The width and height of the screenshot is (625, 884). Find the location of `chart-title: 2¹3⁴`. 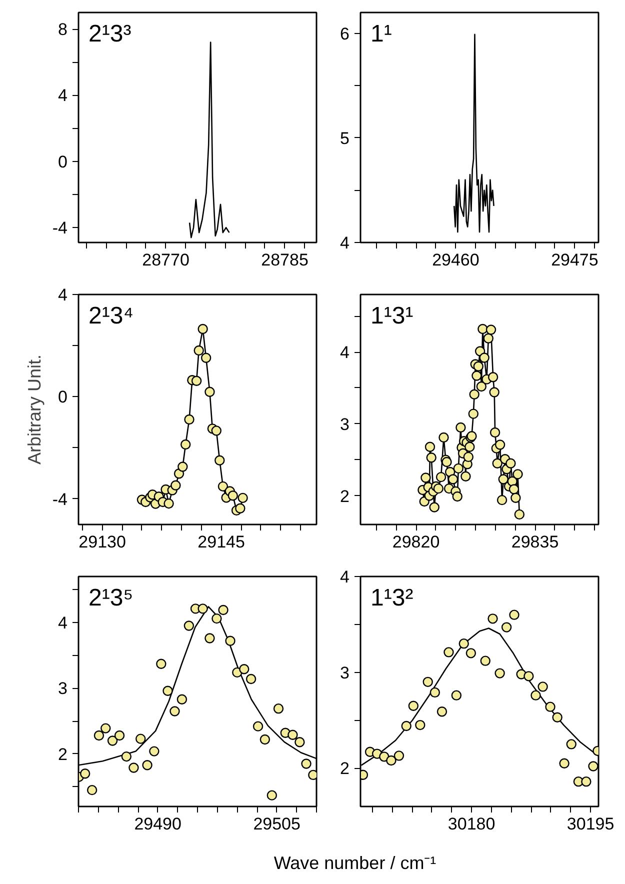

chart-title: 2¹3⁴ is located at coordinates (111, 316).